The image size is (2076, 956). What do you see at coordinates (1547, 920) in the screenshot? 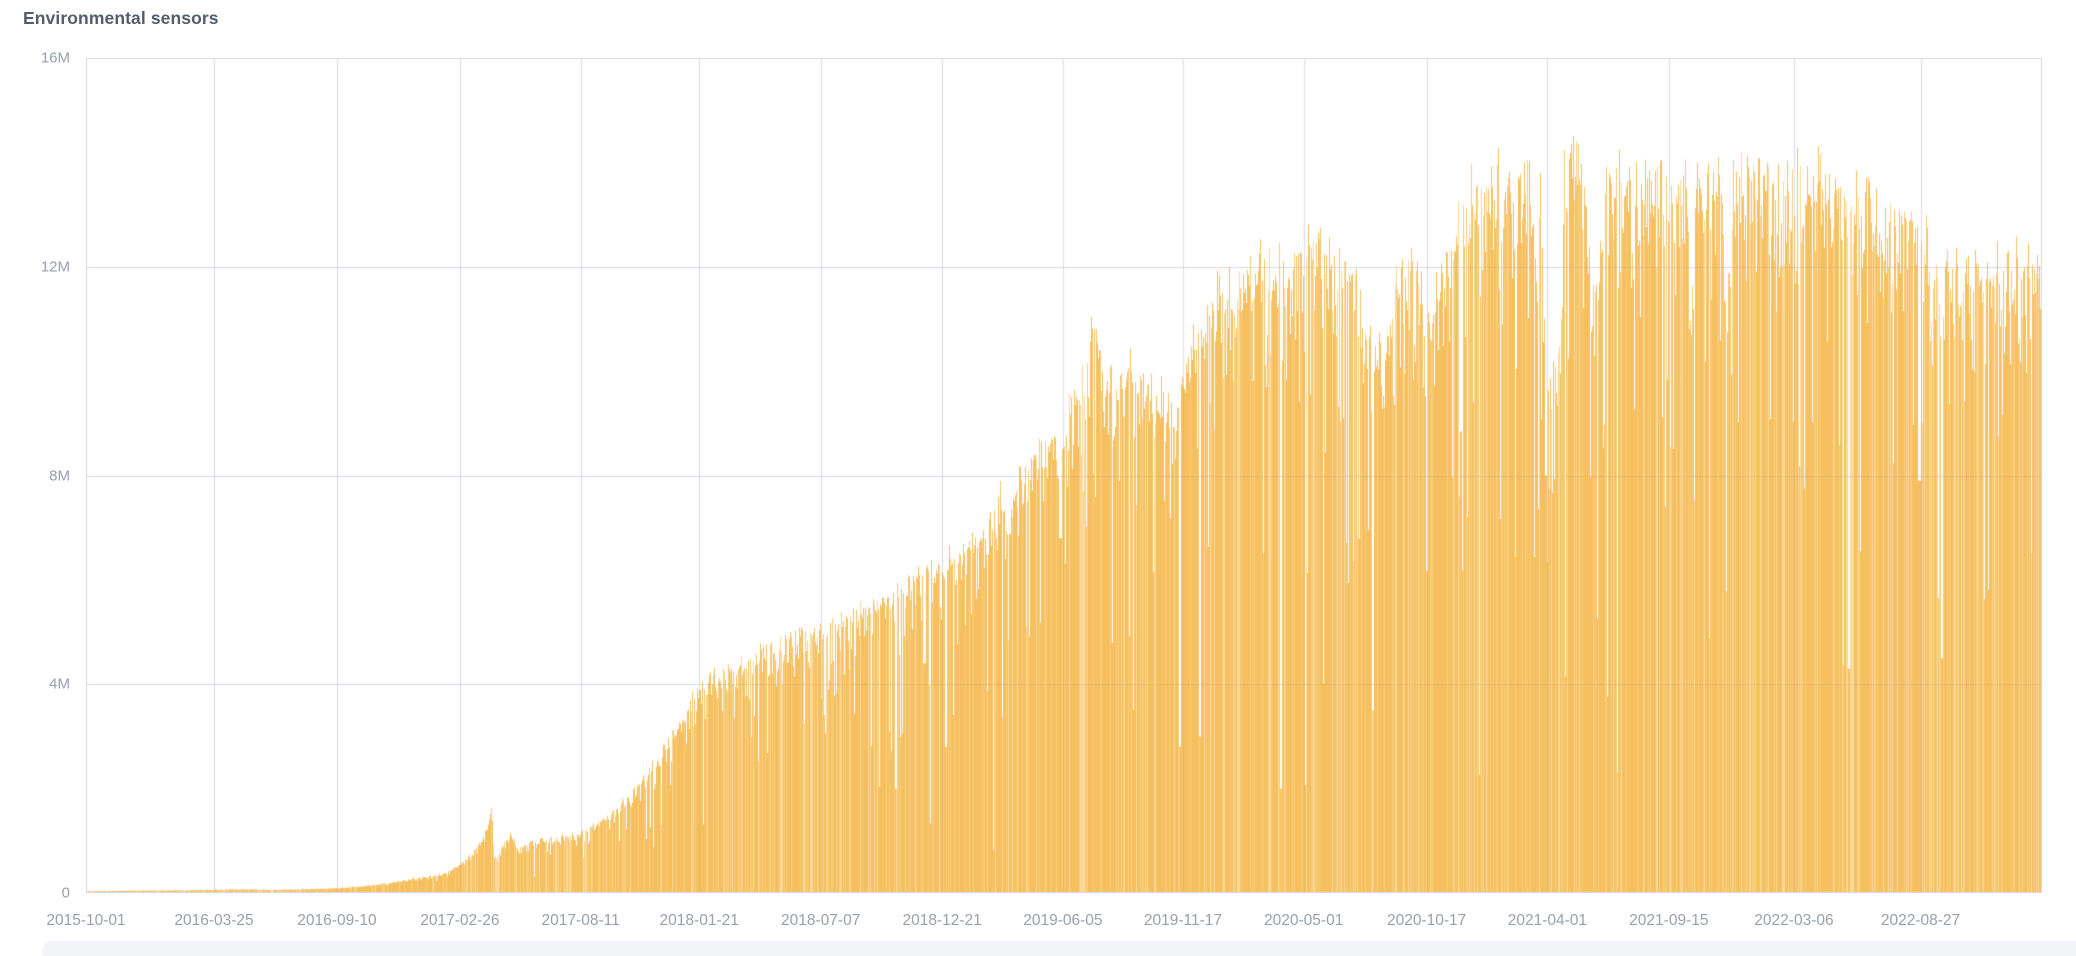
I see `x-axis-tick-label: 2021-04-01` at bounding box center [1547, 920].